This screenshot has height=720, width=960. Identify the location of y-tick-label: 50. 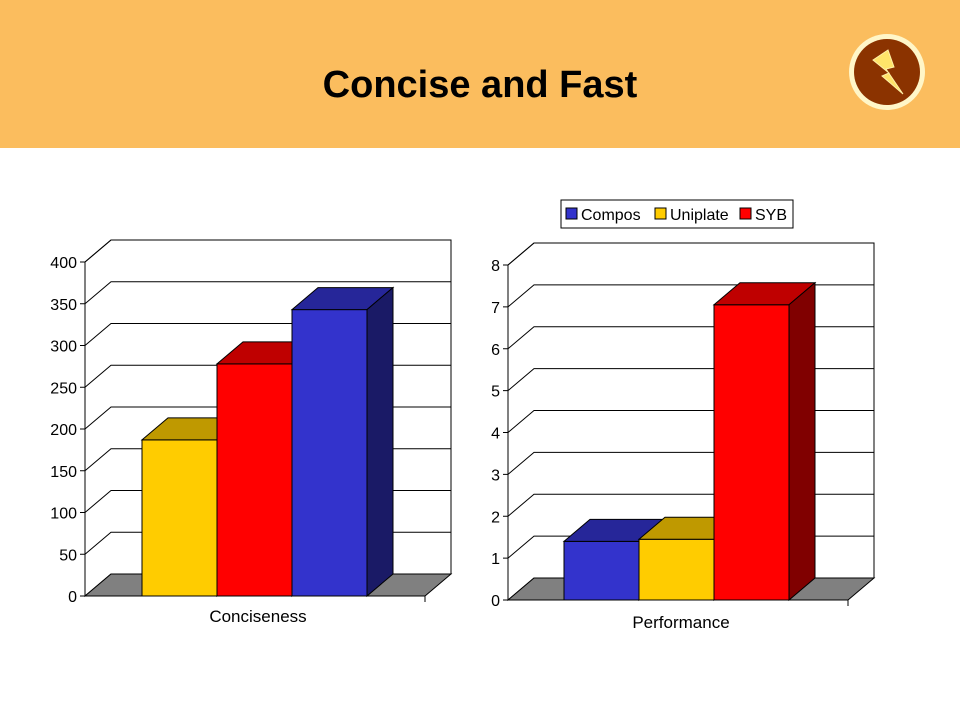
(68, 555).